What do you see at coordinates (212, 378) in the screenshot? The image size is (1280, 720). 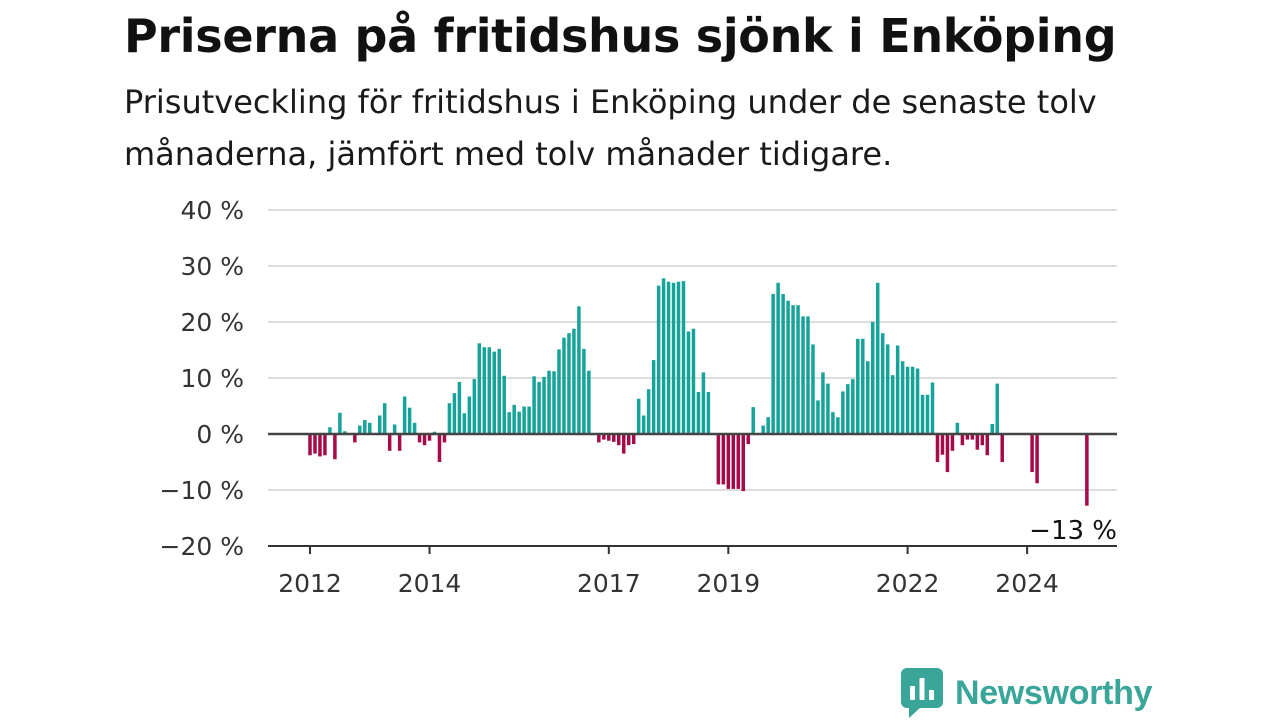 I see `y-tick-label: 10 %` at bounding box center [212, 378].